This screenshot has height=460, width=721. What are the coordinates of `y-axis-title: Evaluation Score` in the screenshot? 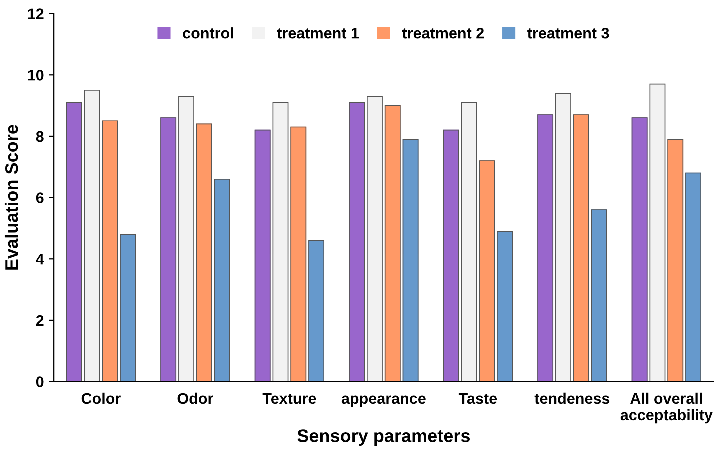 It's located at (11, 197).